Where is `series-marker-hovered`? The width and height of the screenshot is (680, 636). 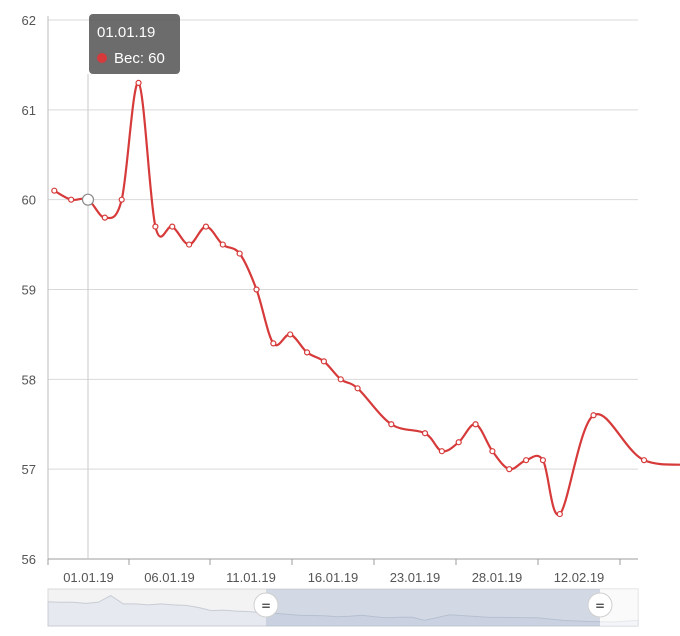 series-marker-hovered is located at coordinates (88, 199).